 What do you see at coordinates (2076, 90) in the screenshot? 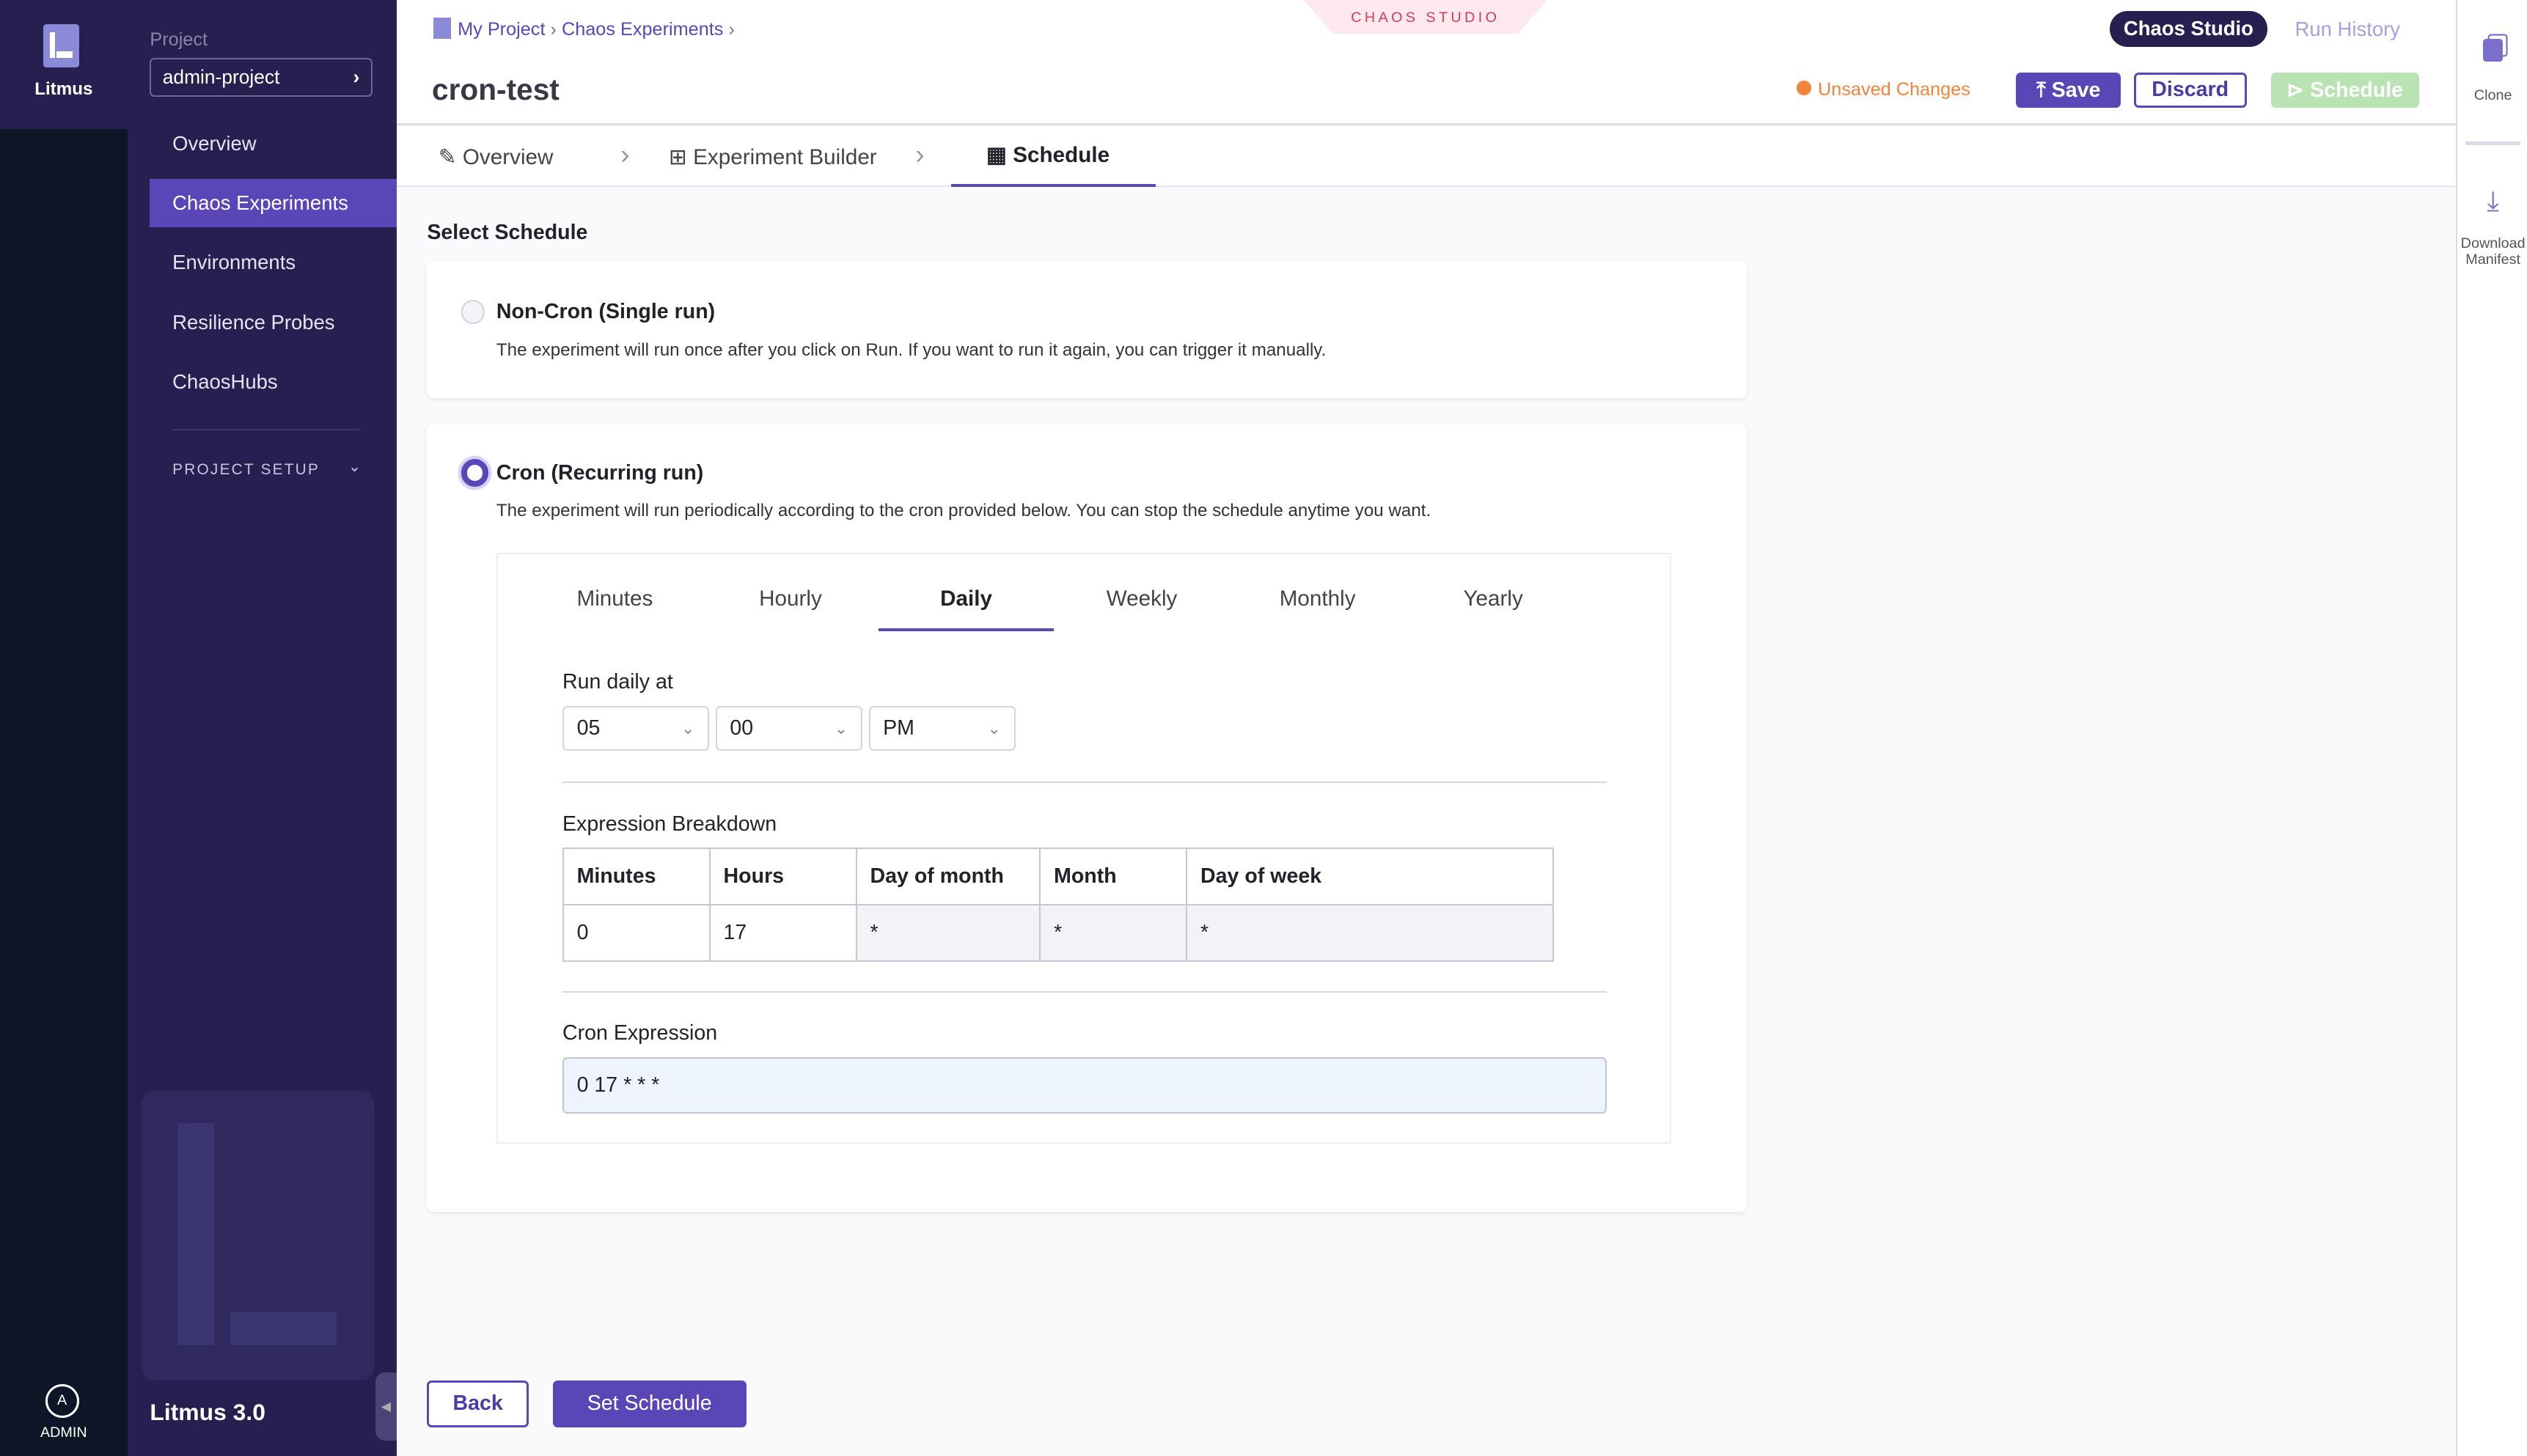
I see `save-label: Save` at bounding box center [2076, 90].